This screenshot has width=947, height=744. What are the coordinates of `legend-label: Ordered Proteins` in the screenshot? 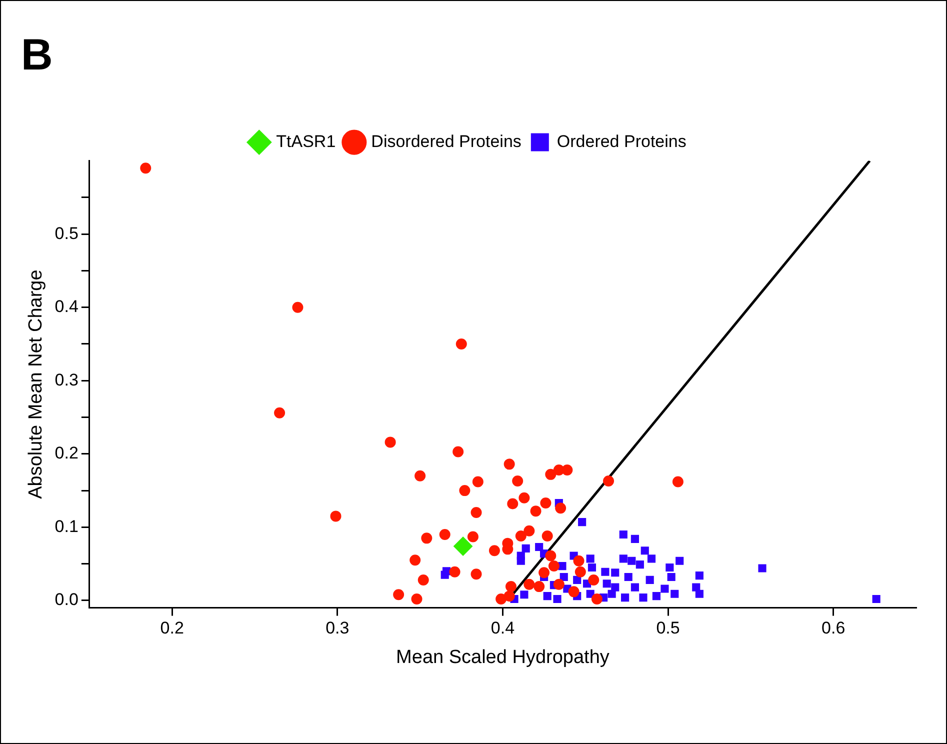 It's located at (621, 141).